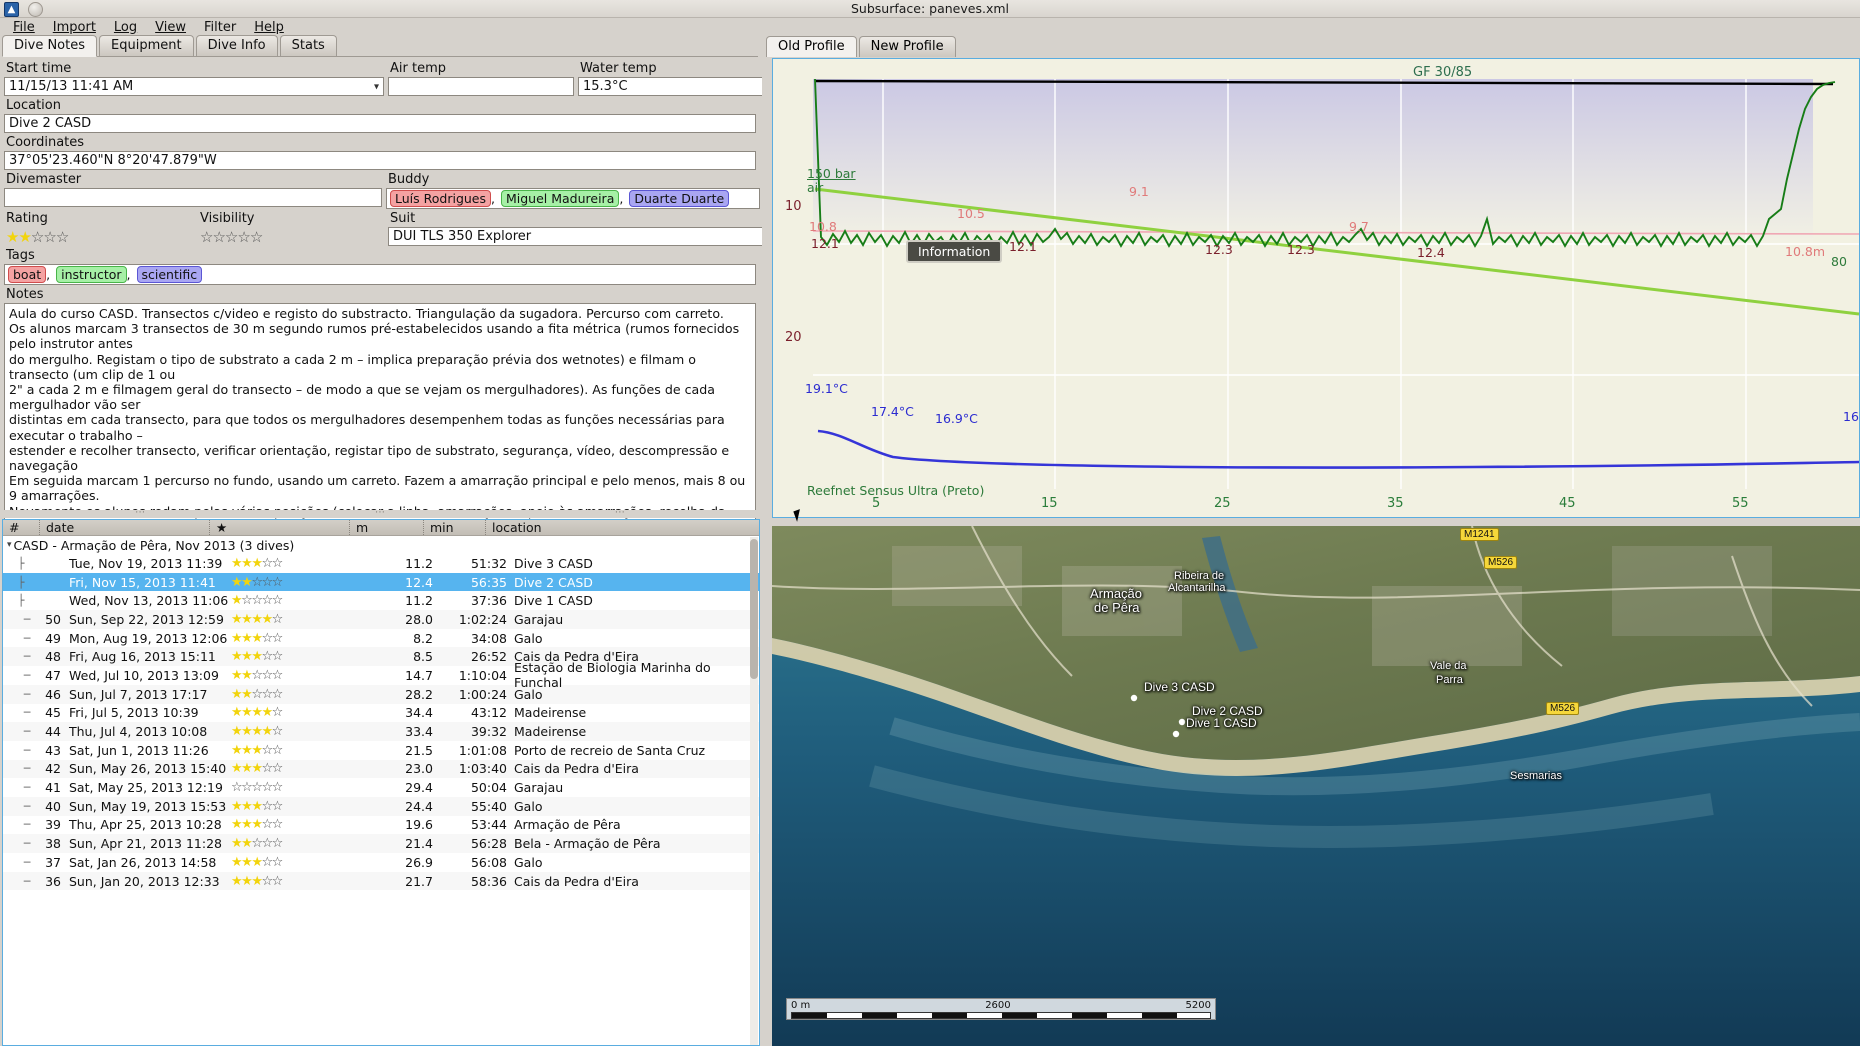  What do you see at coordinates (671, 86) in the screenshot?
I see `water-temp-input: 15.3°C` at bounding box center [671, 86].